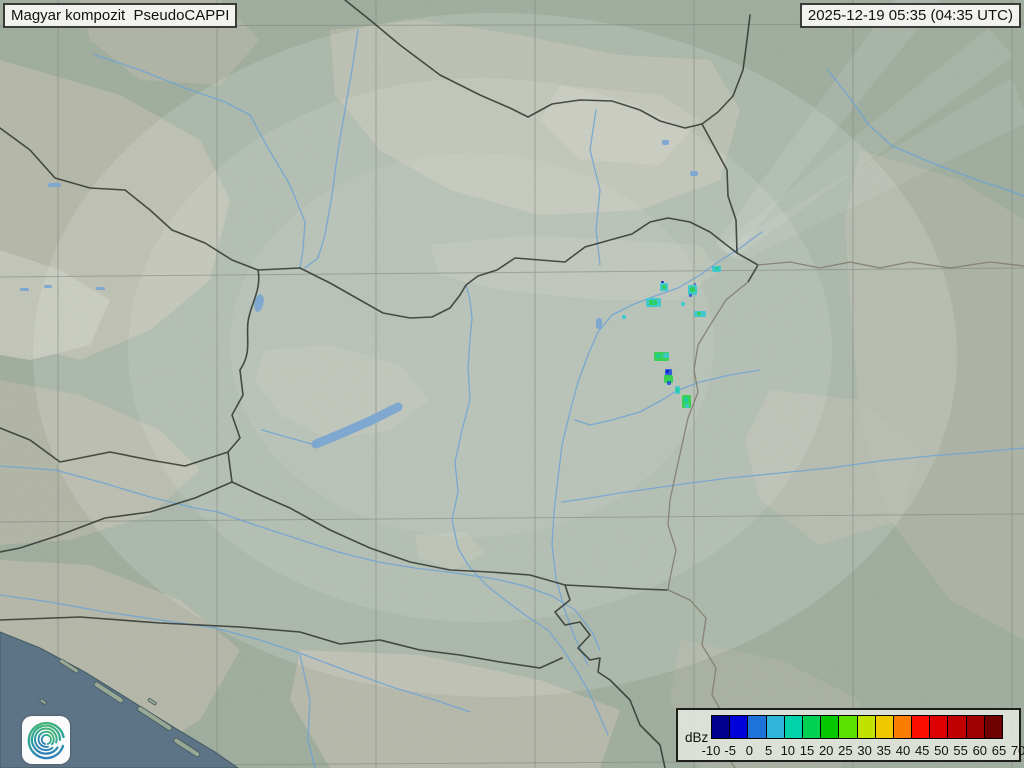  What do you see at coordinates (357, 425) in the screenshot?
I see `lake-balaton` at bounding box center [357, 425].